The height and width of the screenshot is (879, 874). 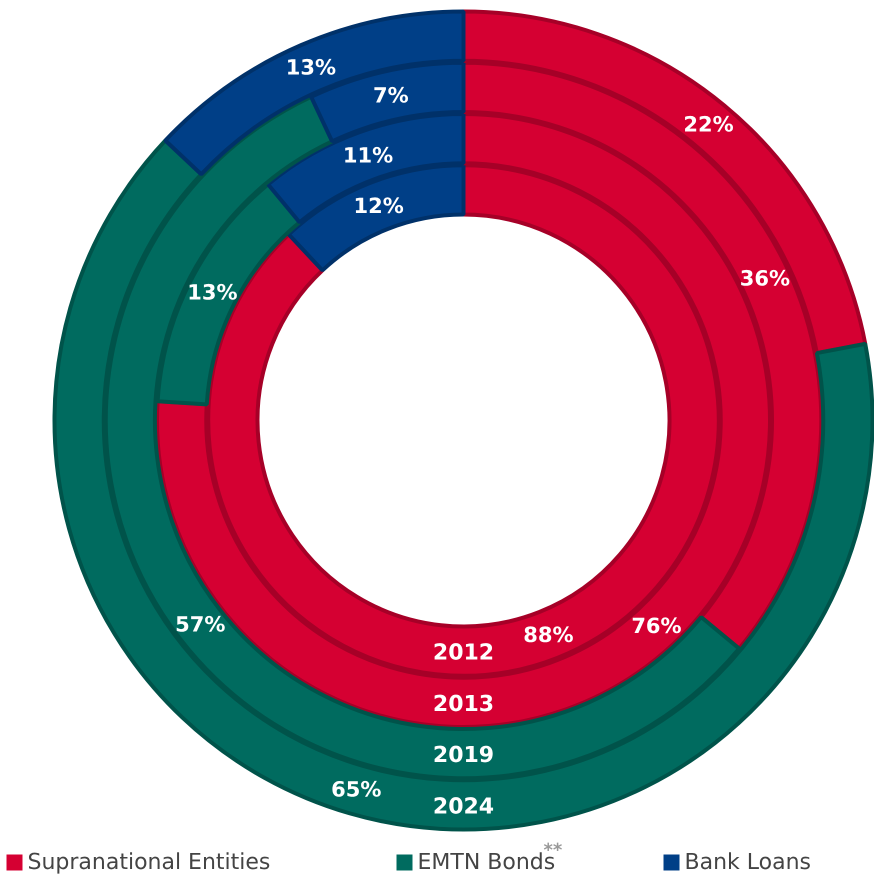 I want to click on legend-label: Bank Loans, so click(x=747, y=862).